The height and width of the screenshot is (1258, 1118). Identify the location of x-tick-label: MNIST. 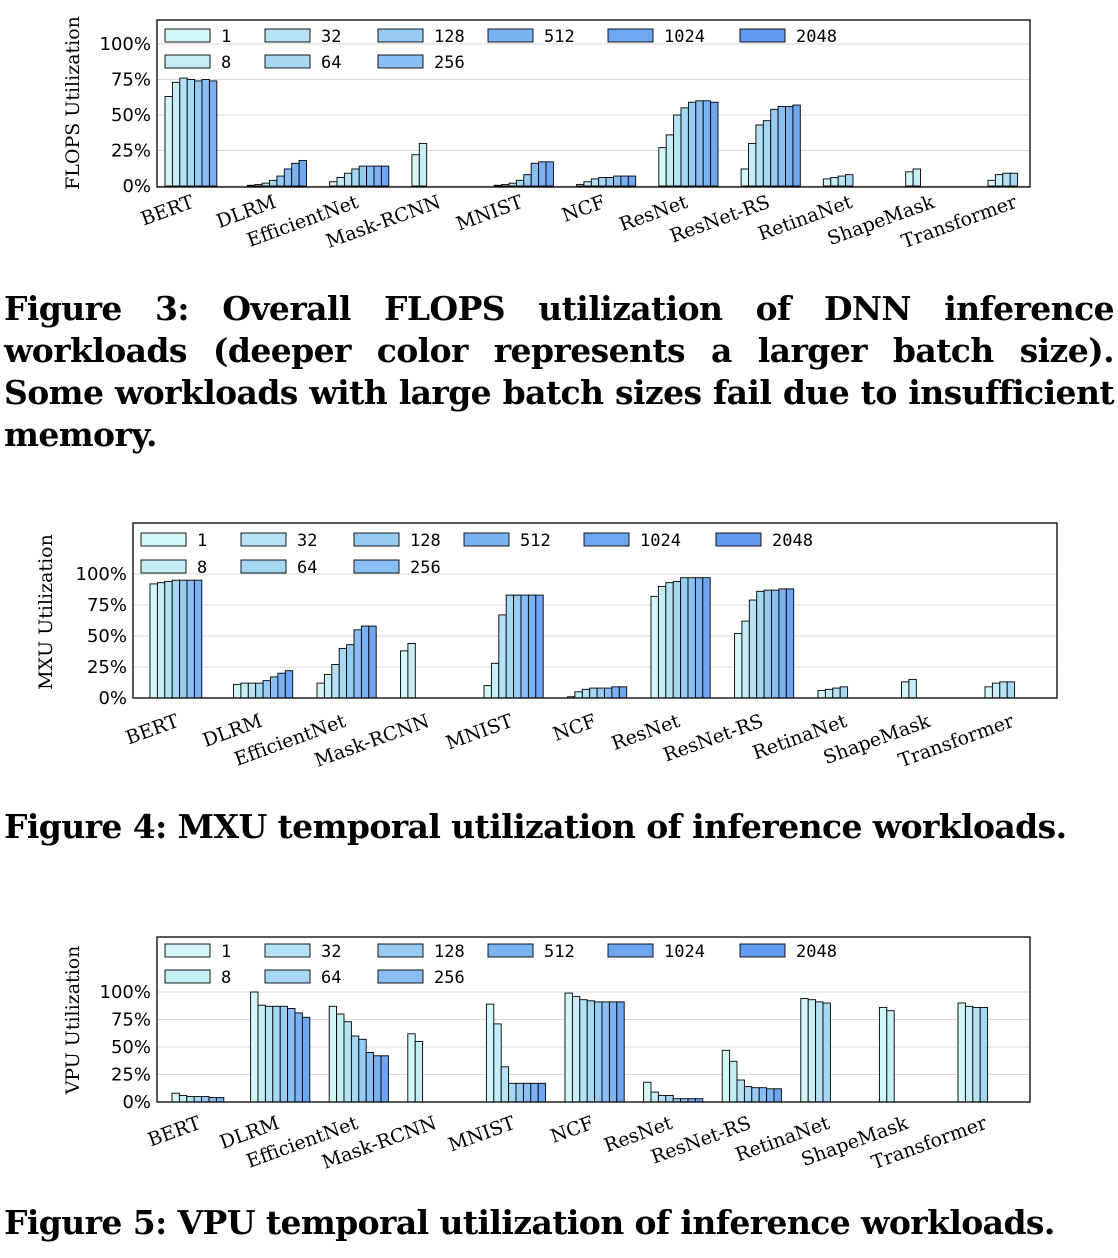
(481, 1134).